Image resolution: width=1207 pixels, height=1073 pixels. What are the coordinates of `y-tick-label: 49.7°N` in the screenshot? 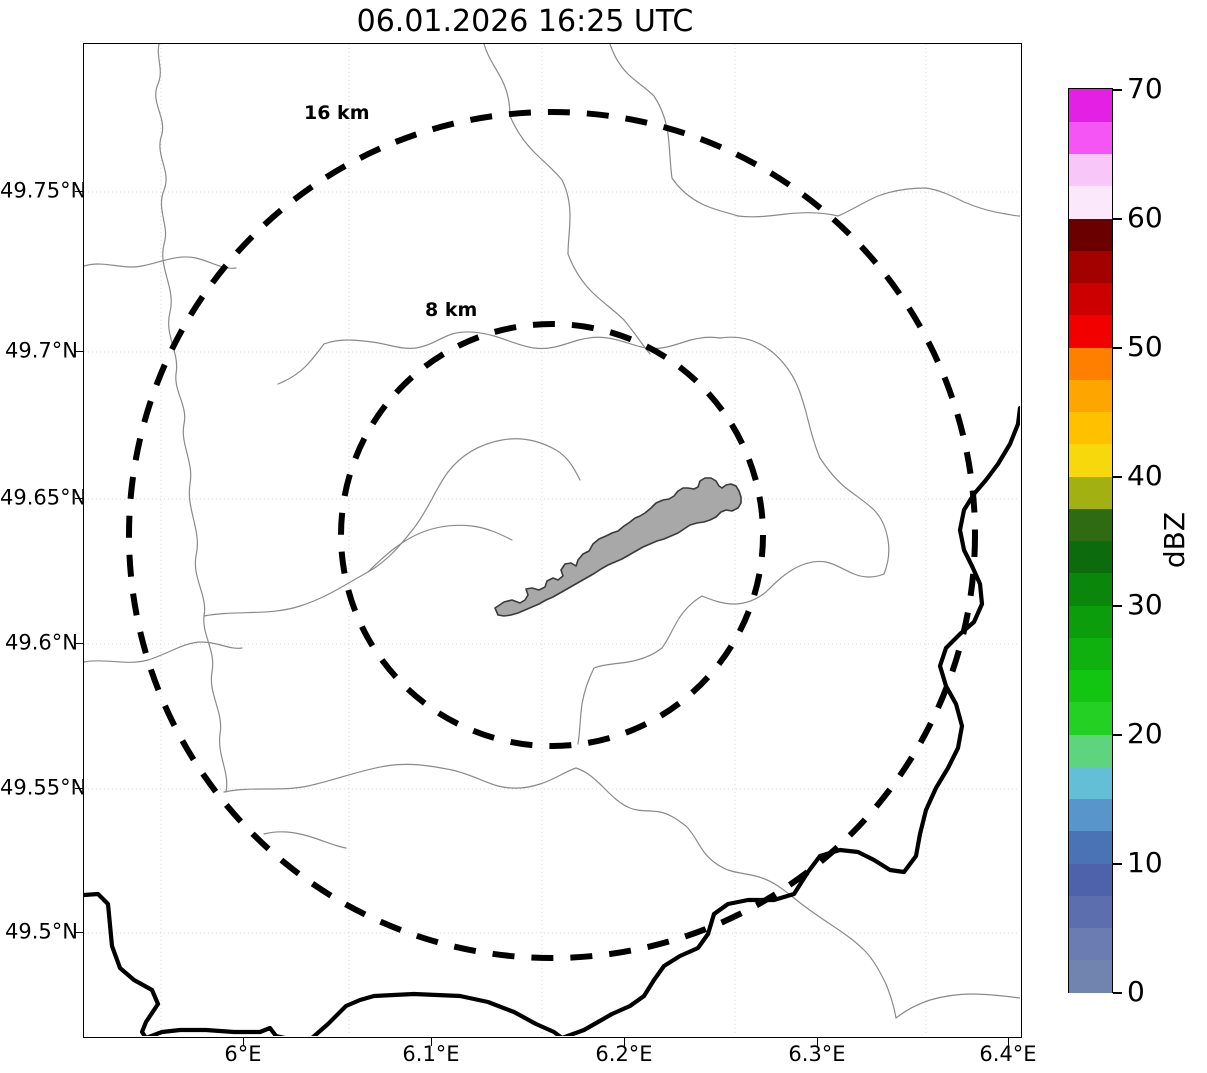 It's located at (41, 350).